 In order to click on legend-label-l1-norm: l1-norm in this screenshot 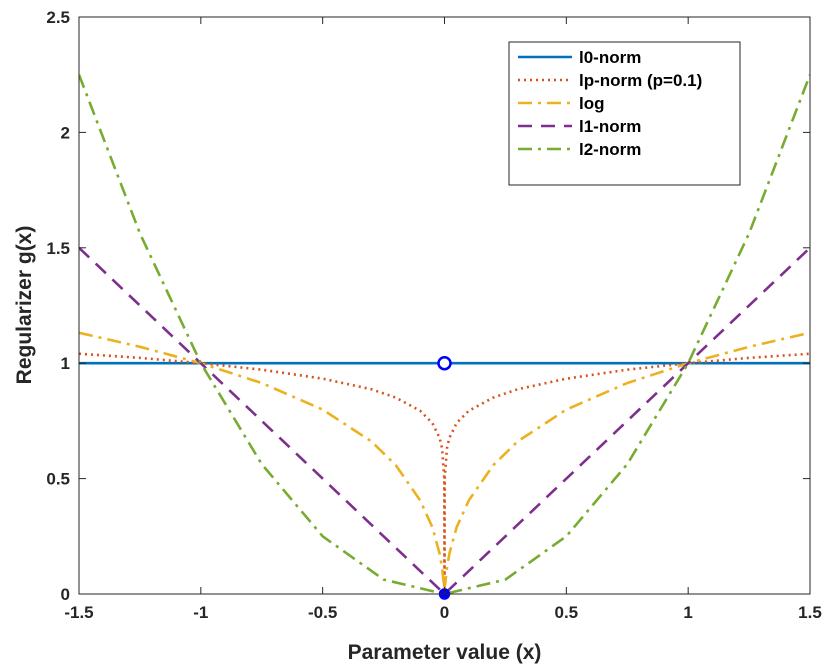, I will do `click(610, 126)`.